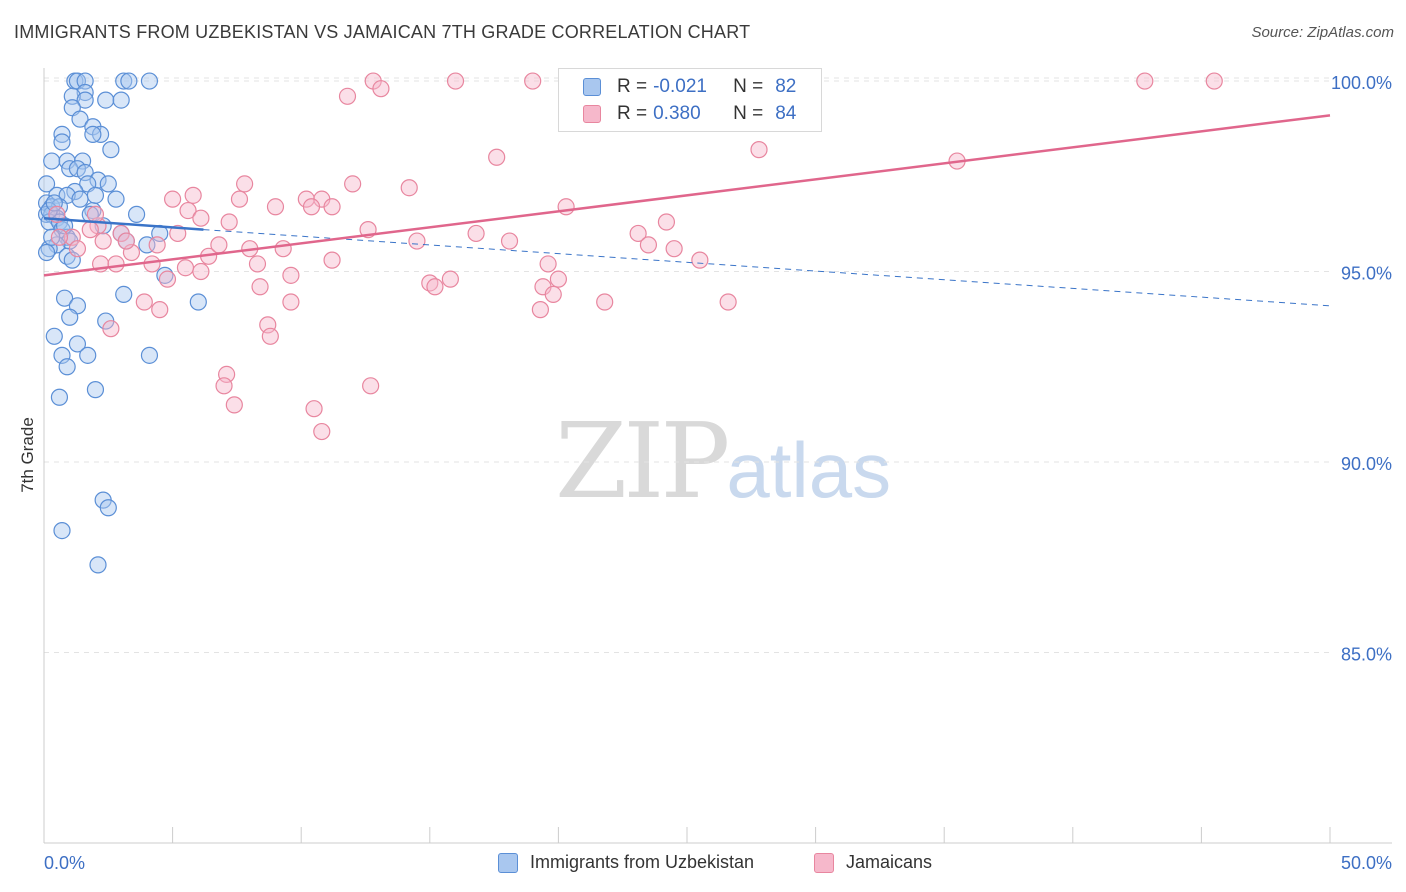  Describe the element at coordinates (786, 113) in the screenshot. I see `legend-n-value: 84` at that location.